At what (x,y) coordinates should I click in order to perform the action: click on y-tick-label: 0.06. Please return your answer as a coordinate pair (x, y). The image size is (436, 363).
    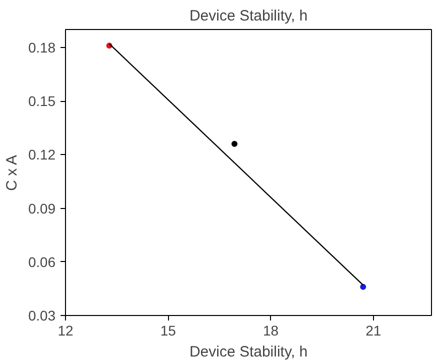
    Looking at the image, I should click on (42, 262).